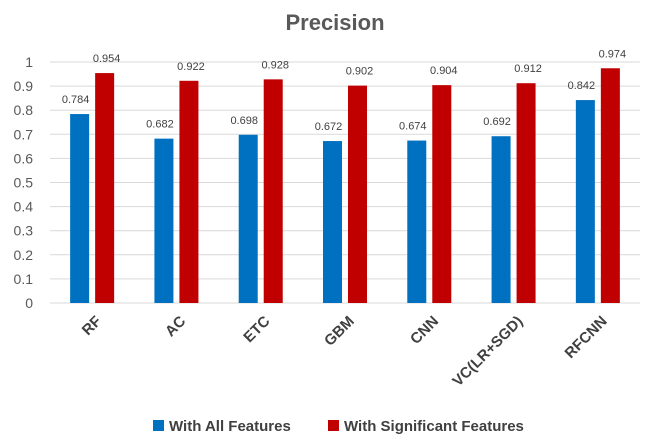  I want to click on y-tick-label: 0.3, so click(24, 231).